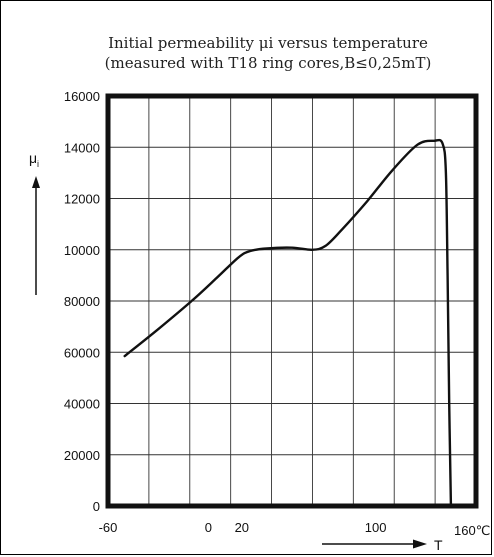 This screenshot has width=494, height=557. I want to click on y-tick-label: 20000, so click(82, 455).